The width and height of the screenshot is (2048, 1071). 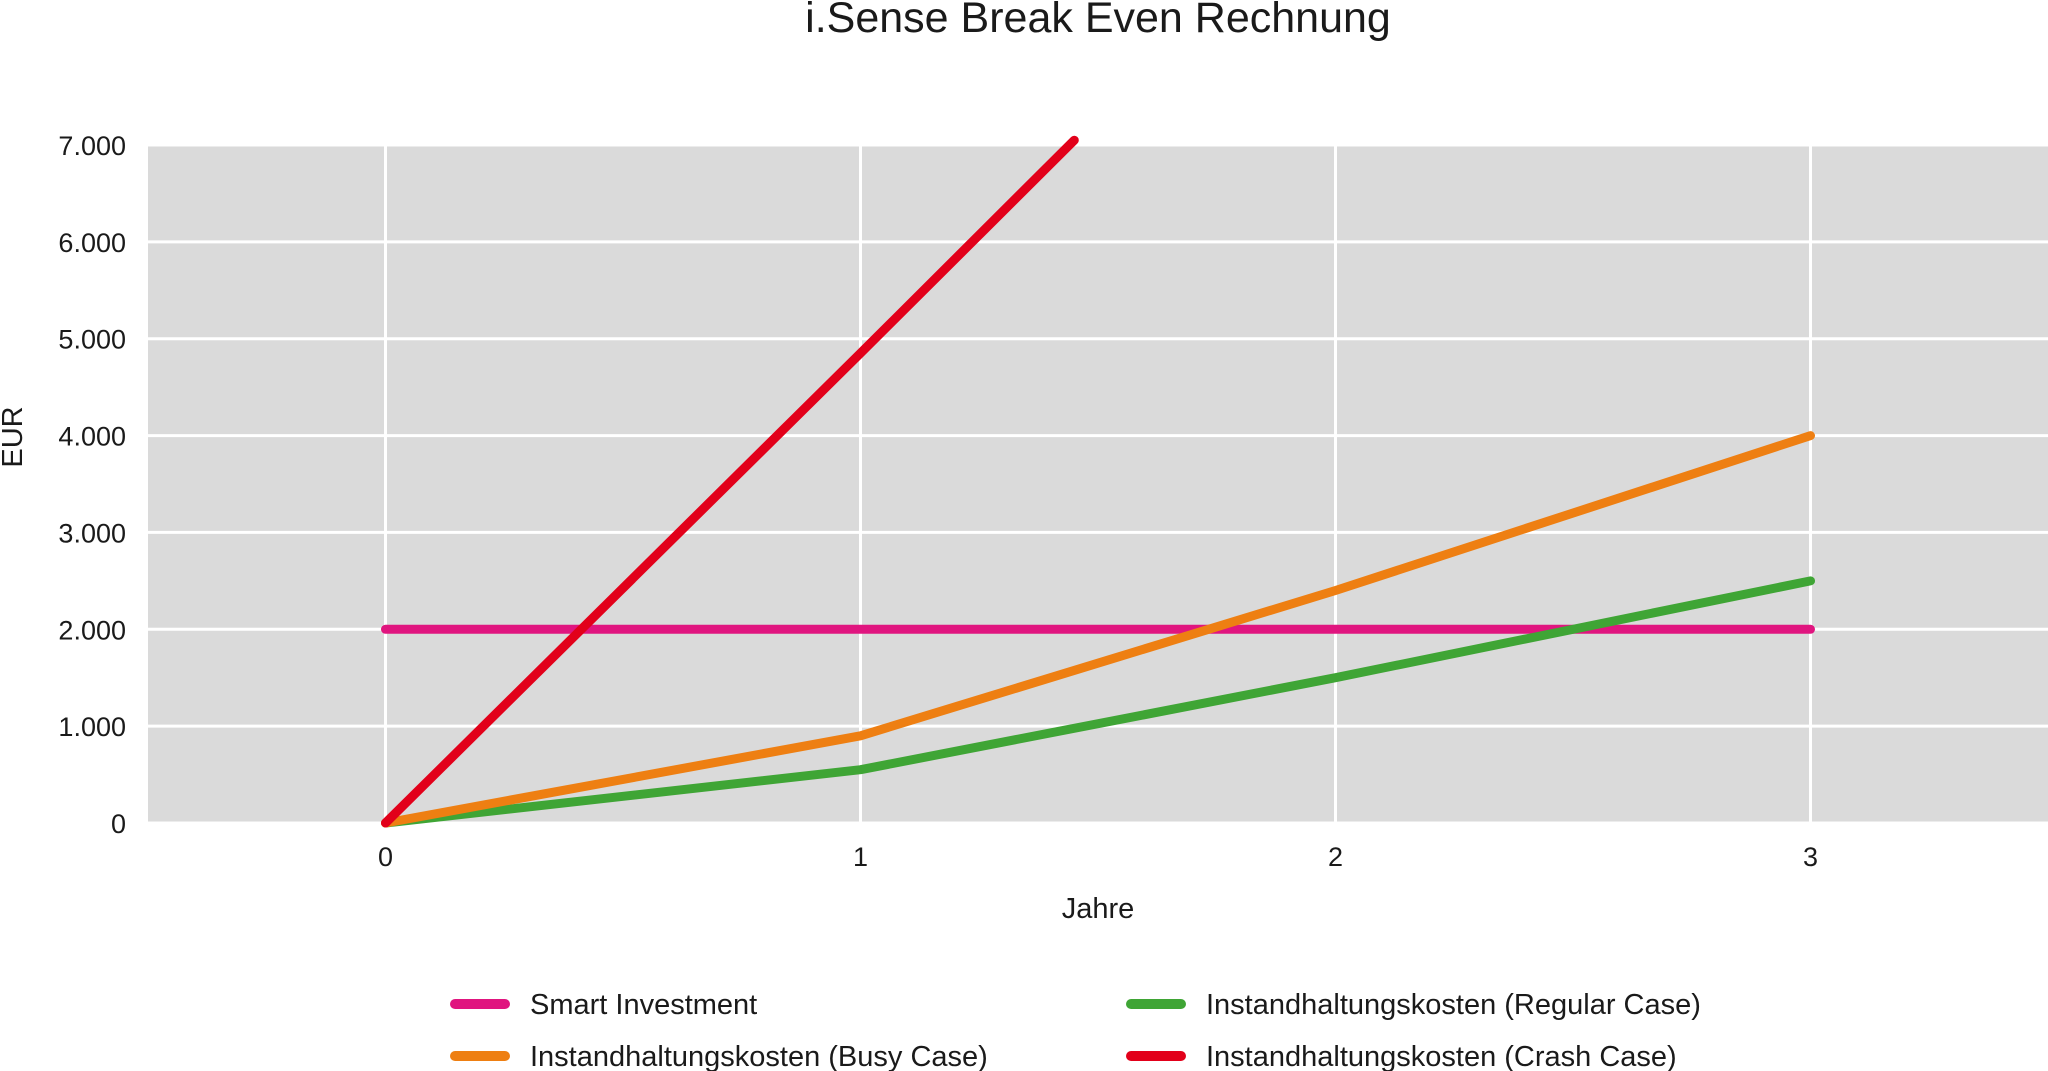 What do you see at coordinates (92, 533) in the screenshot?
I see `y-tick-label: 3.000` at bounding box center [92, 533].